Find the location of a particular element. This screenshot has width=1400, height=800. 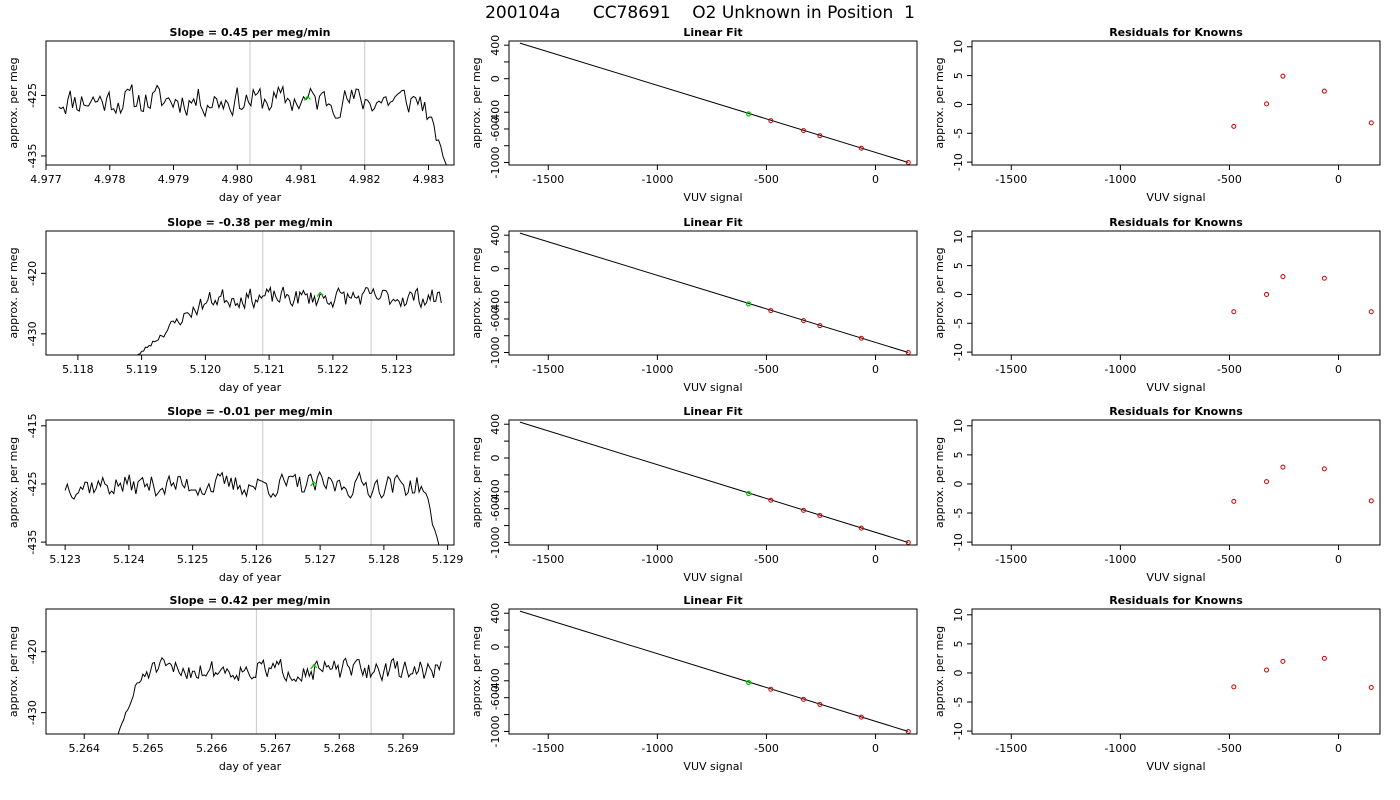

series-line is located at coordinates (289, 320).